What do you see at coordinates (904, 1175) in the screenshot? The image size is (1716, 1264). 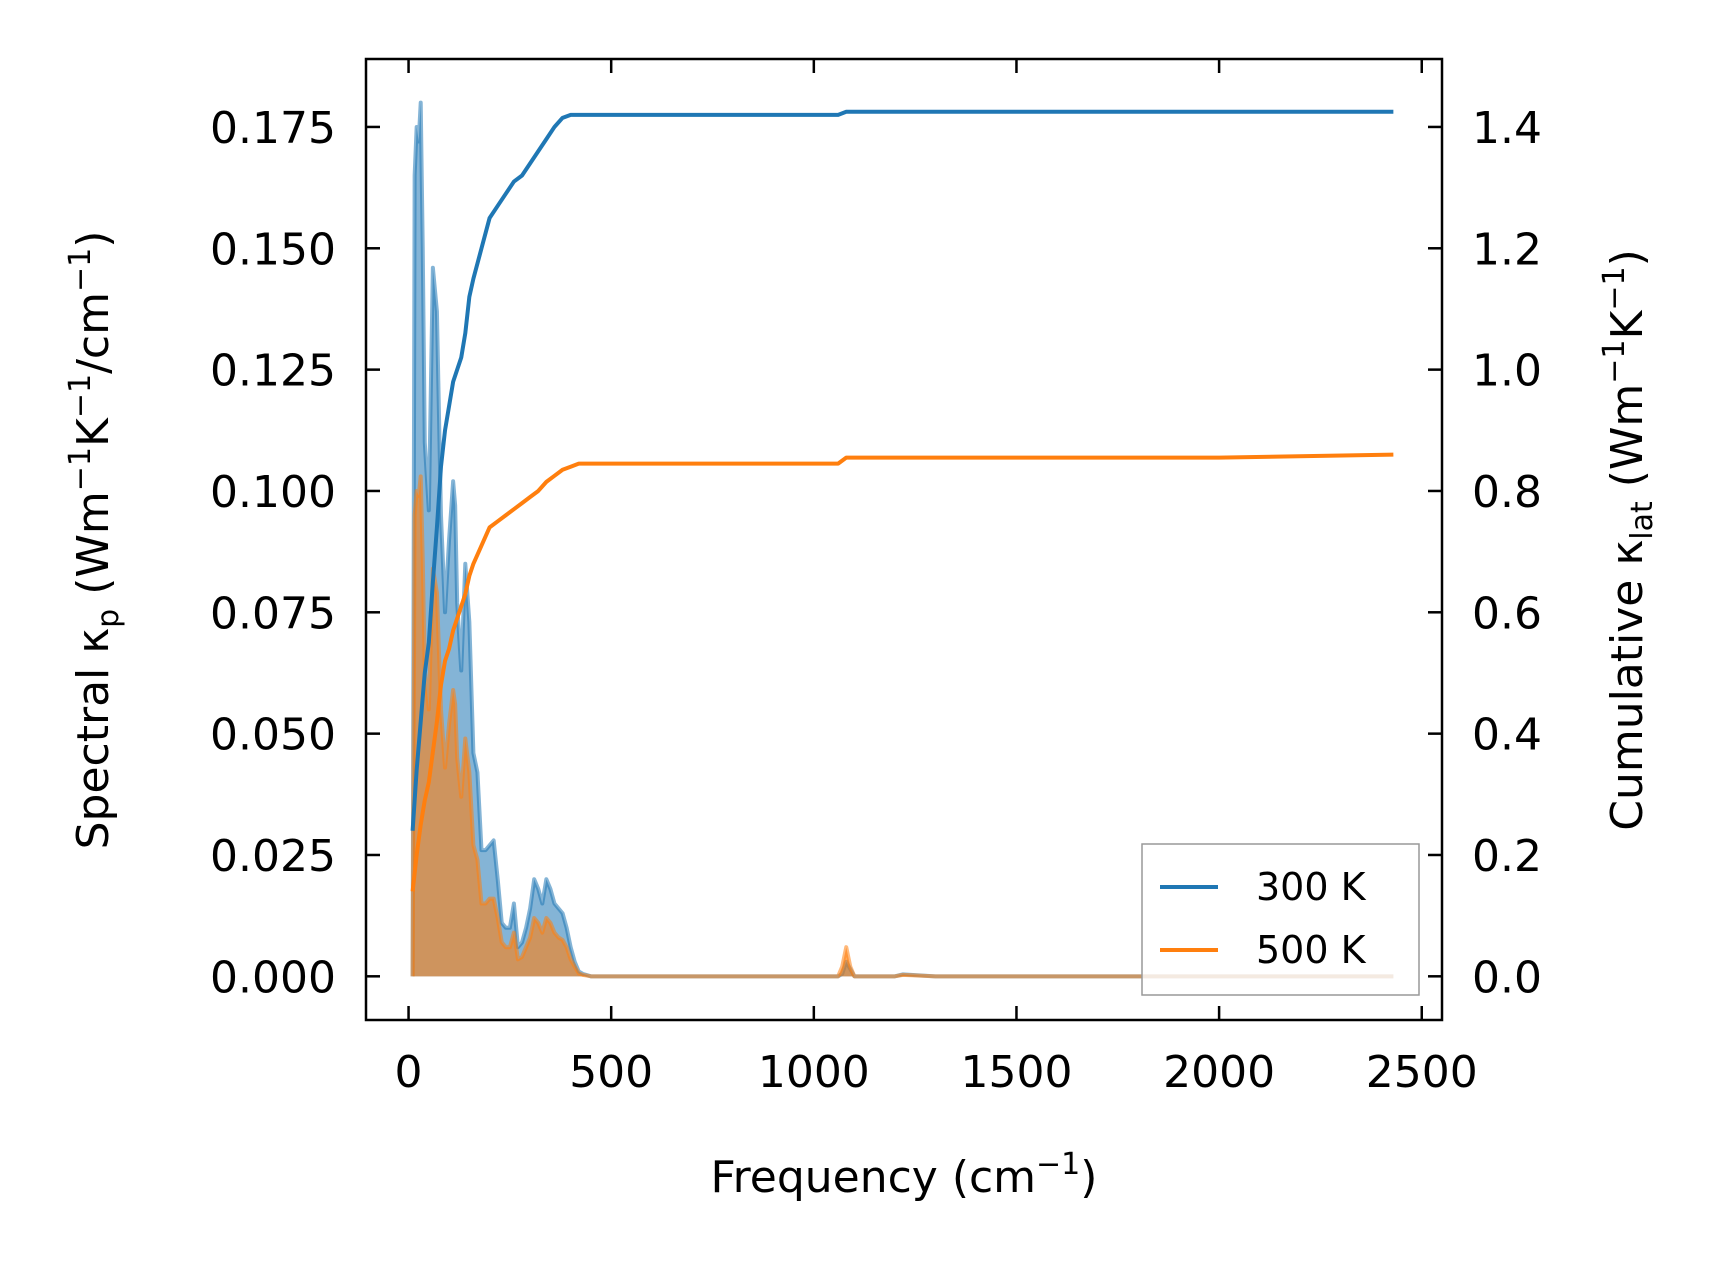 I see `x-axis-label: Frequency (cm−1)` at bounding box center [904, 1175].